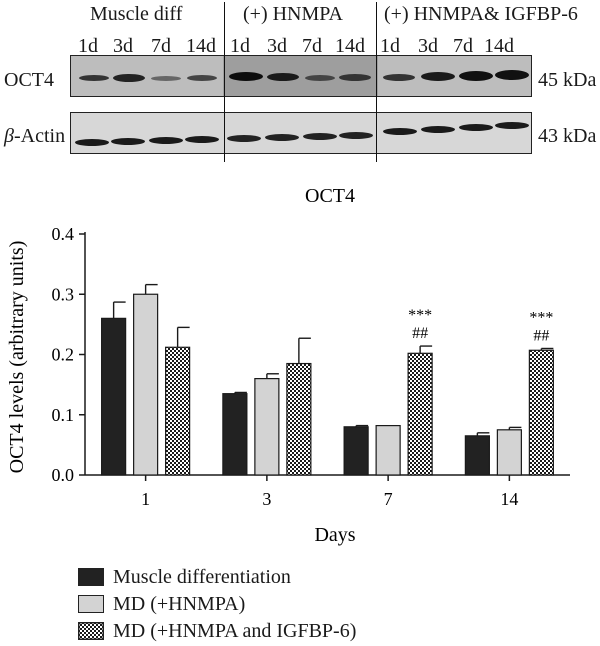 The width and height of the screenshot is (600, 646). Describe the element at coordinates (202, 577) in the screenshot. I see `legend-label: Muscle differentiation` at that location.